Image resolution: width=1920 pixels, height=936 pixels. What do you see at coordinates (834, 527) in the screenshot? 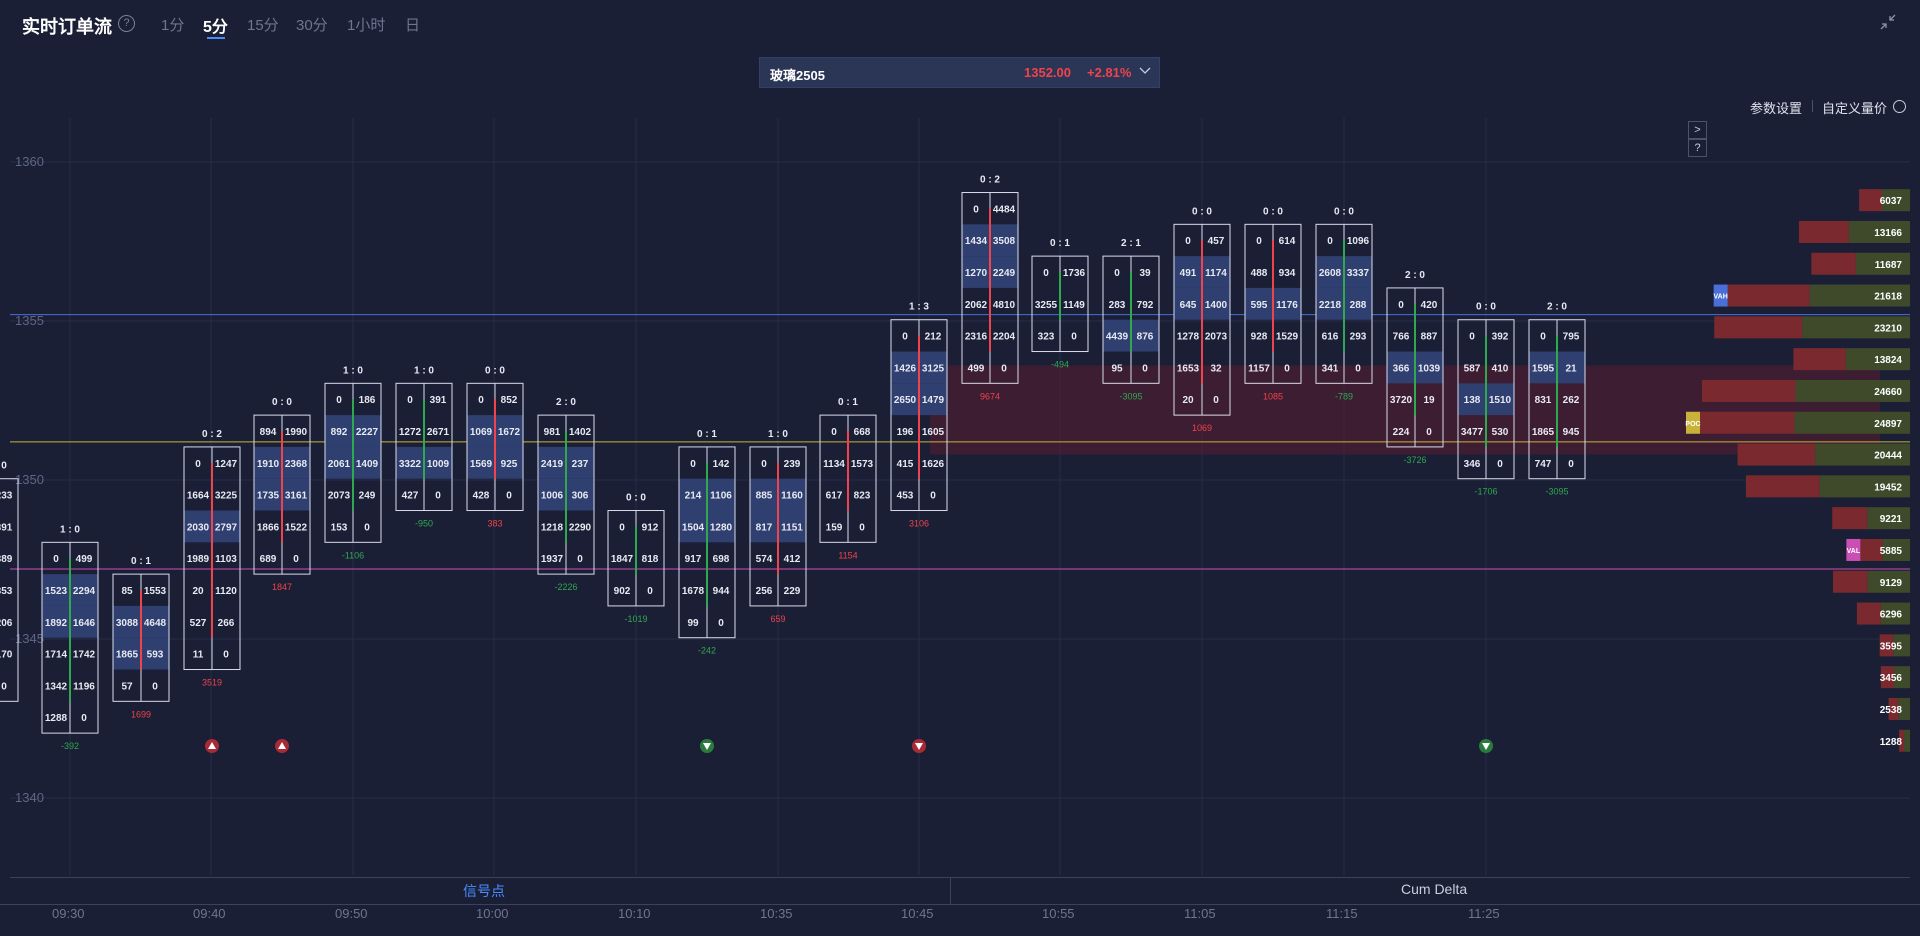
I see `bid-volume: 159` at bounding box center [834, 527].